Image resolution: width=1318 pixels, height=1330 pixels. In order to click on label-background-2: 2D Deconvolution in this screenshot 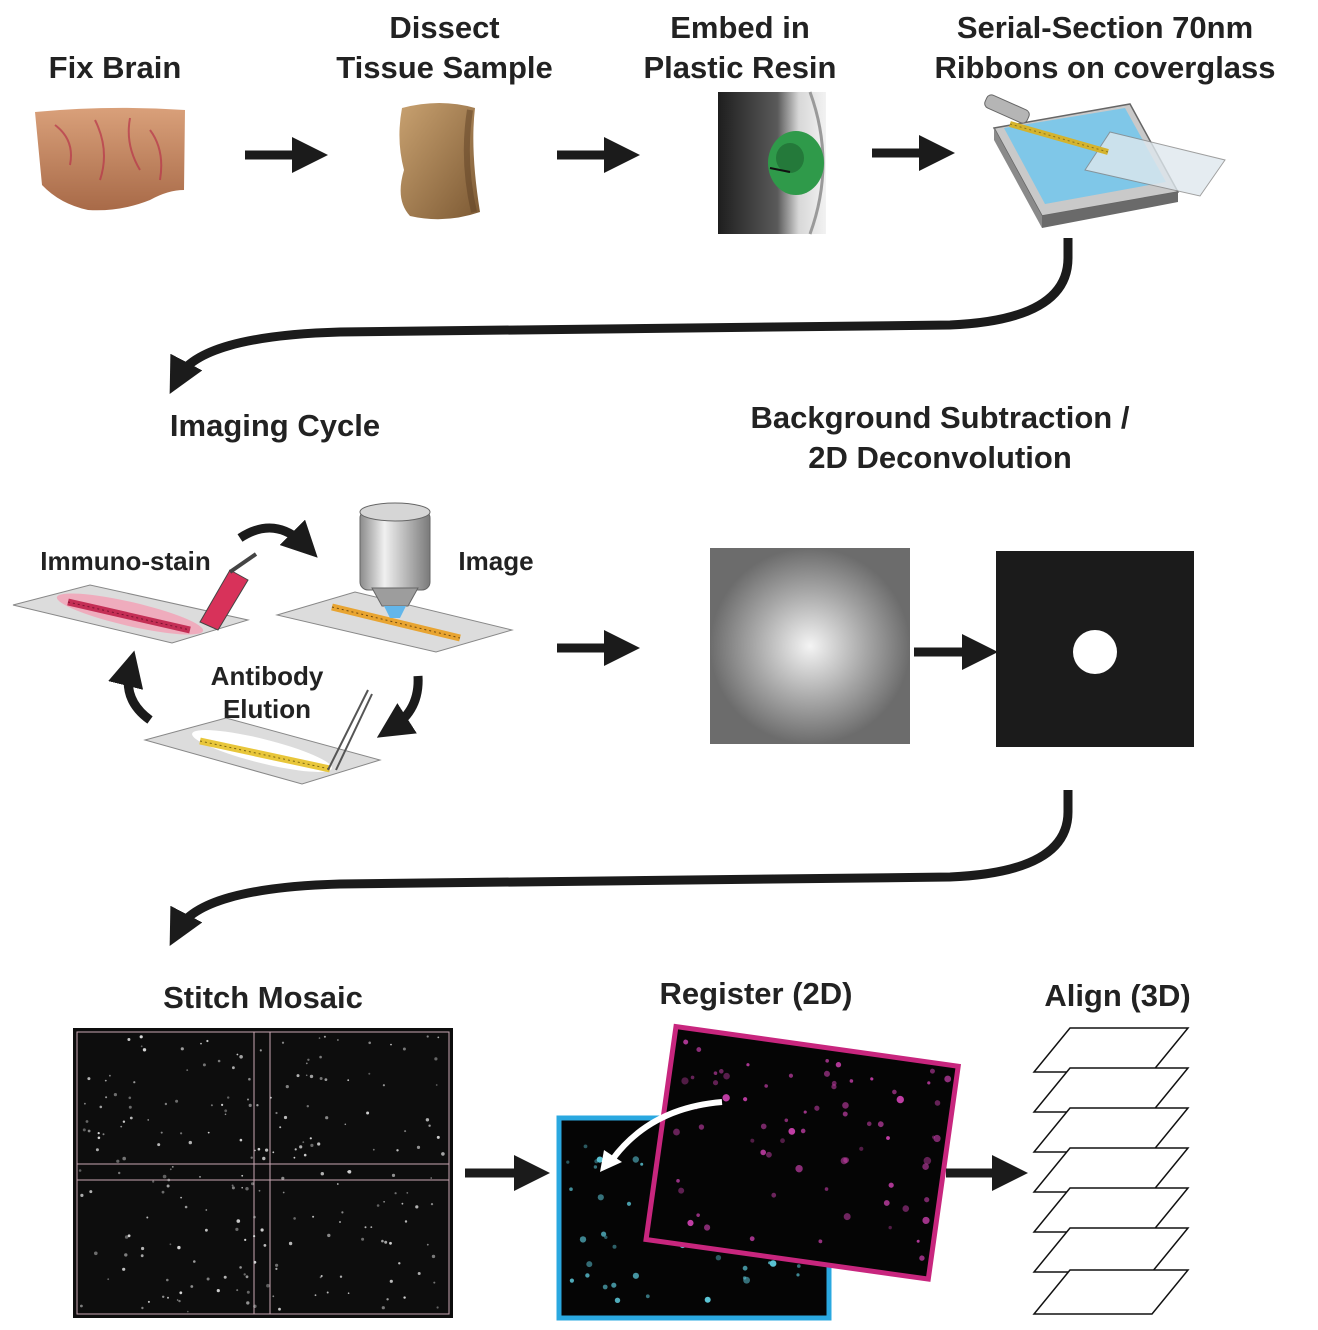, I will do `click(940, 457)`.